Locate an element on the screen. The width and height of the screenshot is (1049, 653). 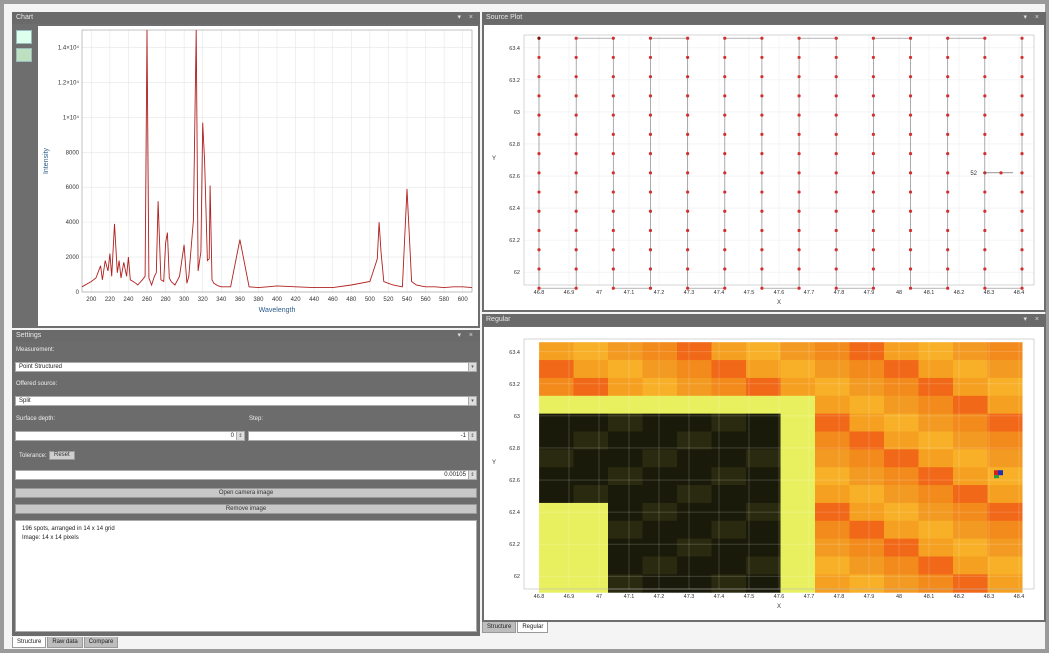
y-tick-label: 62.8 is located at coordinates (514, 449).